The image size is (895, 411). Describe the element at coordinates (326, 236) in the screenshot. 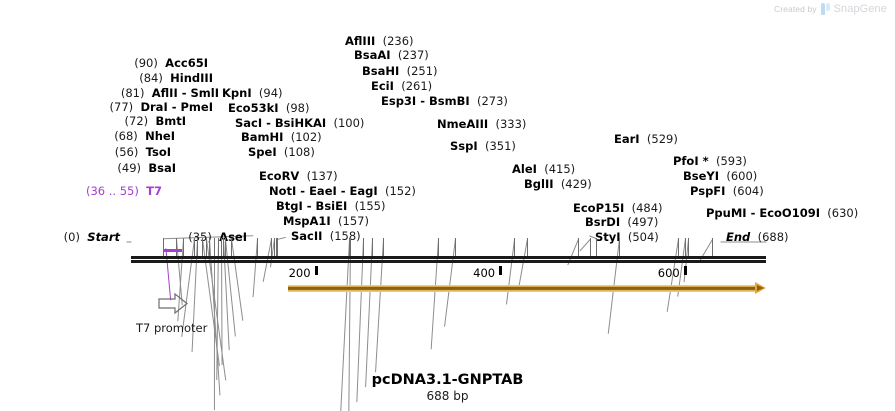

I see `enzyme-label: SacII (158)` at that location.